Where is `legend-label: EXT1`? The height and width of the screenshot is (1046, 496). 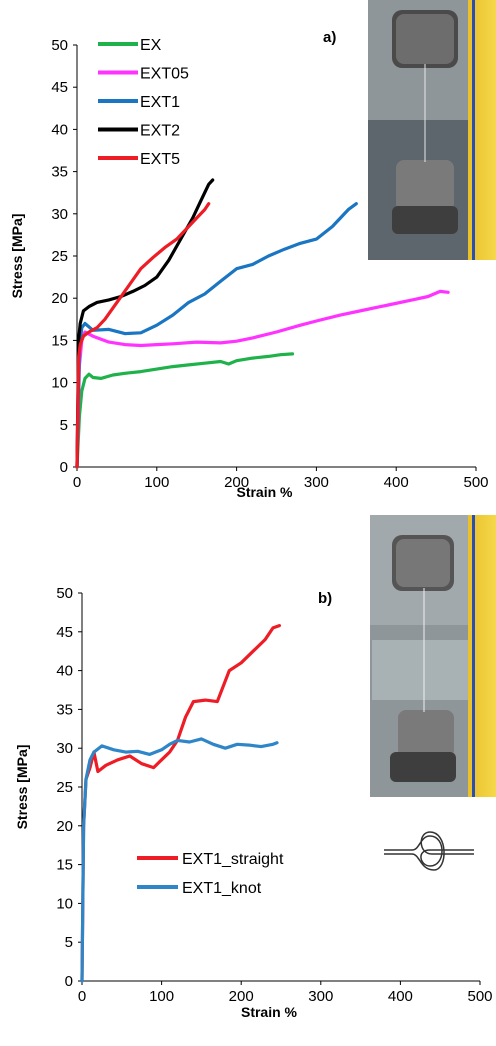
legend-label: EXT1 is located at coordinates (160, 102).